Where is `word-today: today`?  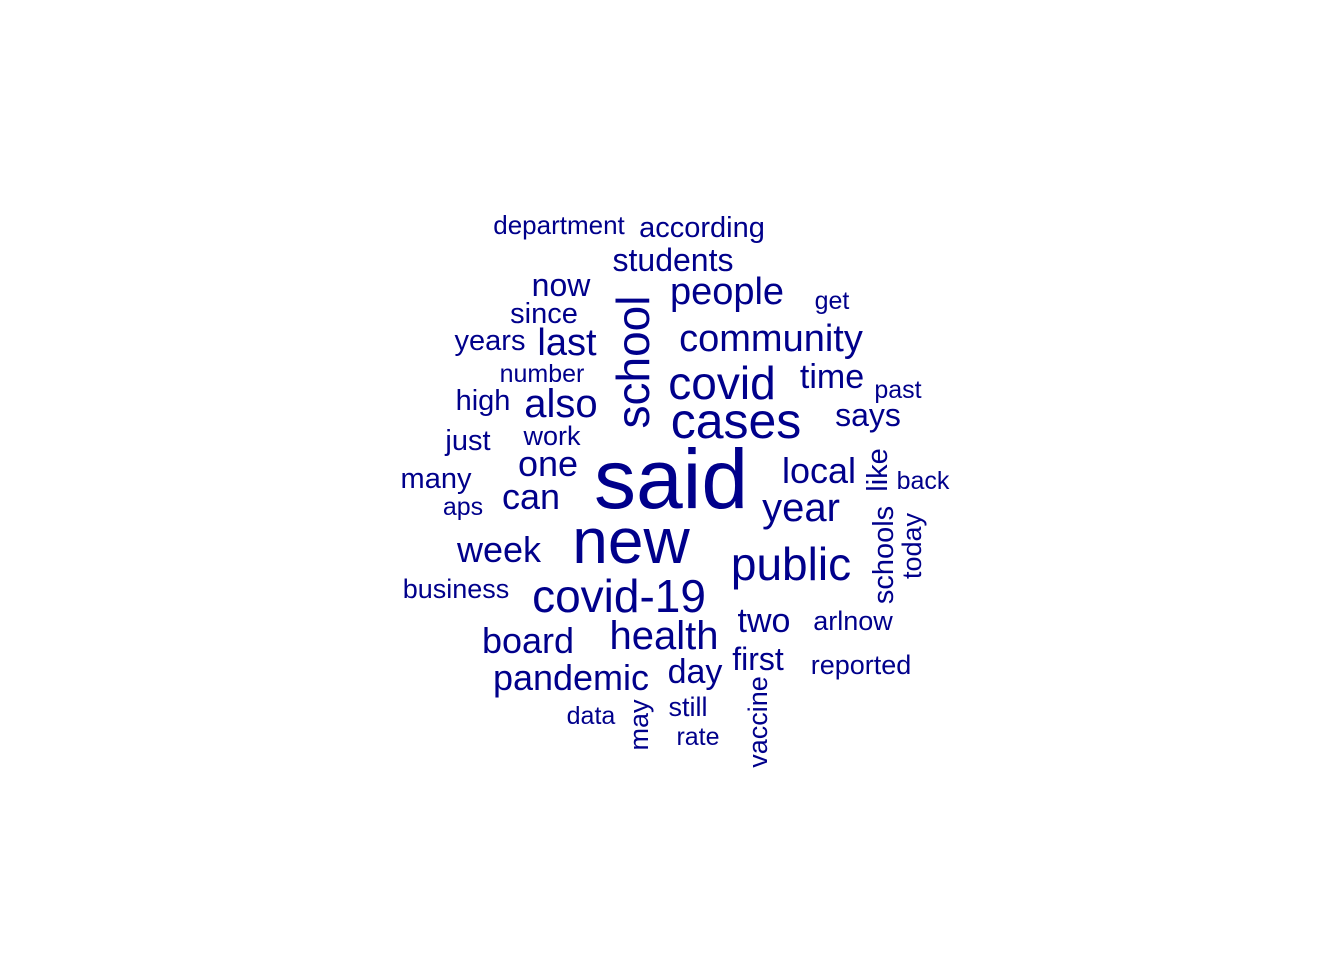
word-today: today is located at coordinates (912, 545).